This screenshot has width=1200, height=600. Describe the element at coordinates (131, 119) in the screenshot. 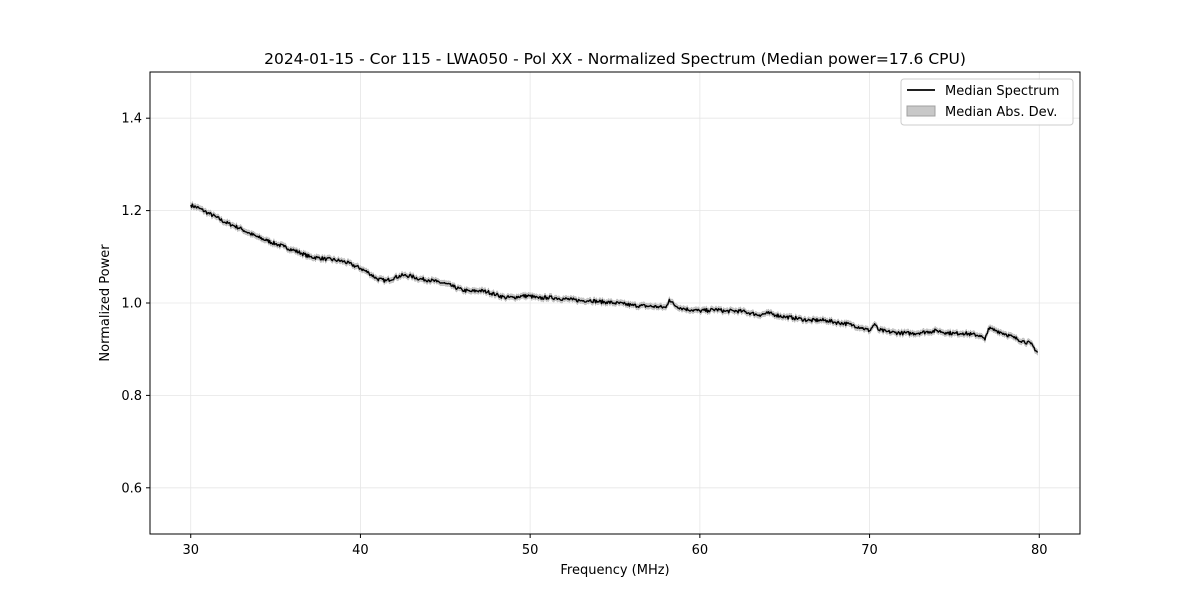

I see `y-tick-label: 1.4` at that location.